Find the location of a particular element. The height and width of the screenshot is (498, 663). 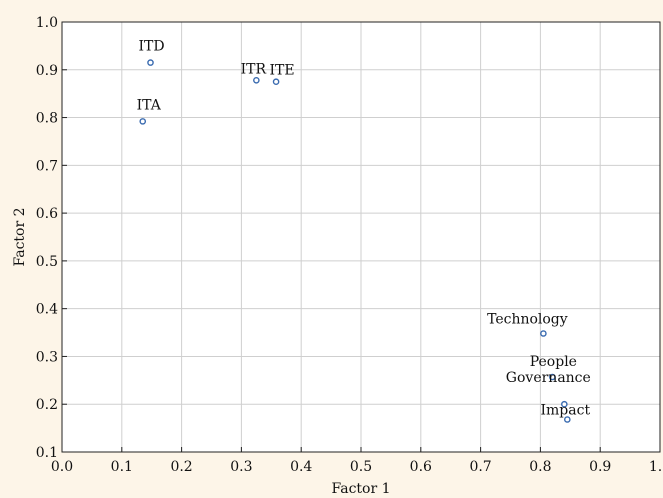

point-label: Technology is located at coordinates (527, 320).